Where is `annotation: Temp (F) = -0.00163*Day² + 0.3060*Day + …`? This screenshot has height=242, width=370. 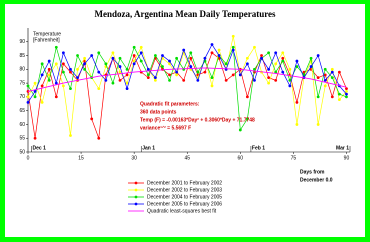 annotation: Temp (F) = -0.00163*Day² + 0.3060*Day + … is located at coordinates (197, 120).